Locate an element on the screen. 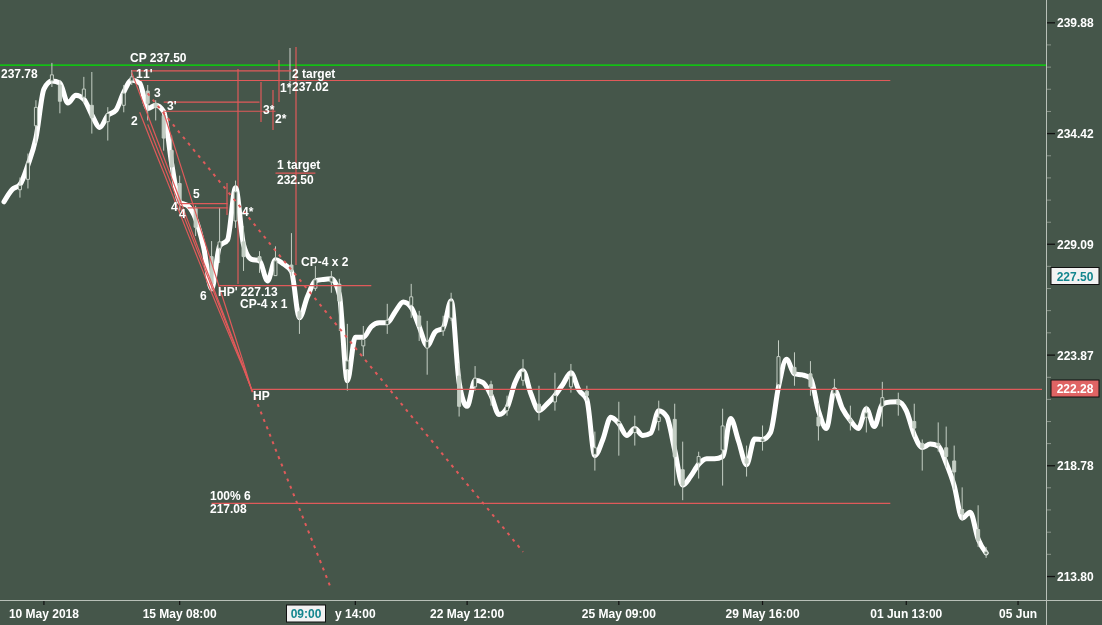  annotation: 2* is located at coordinates (281, 119).